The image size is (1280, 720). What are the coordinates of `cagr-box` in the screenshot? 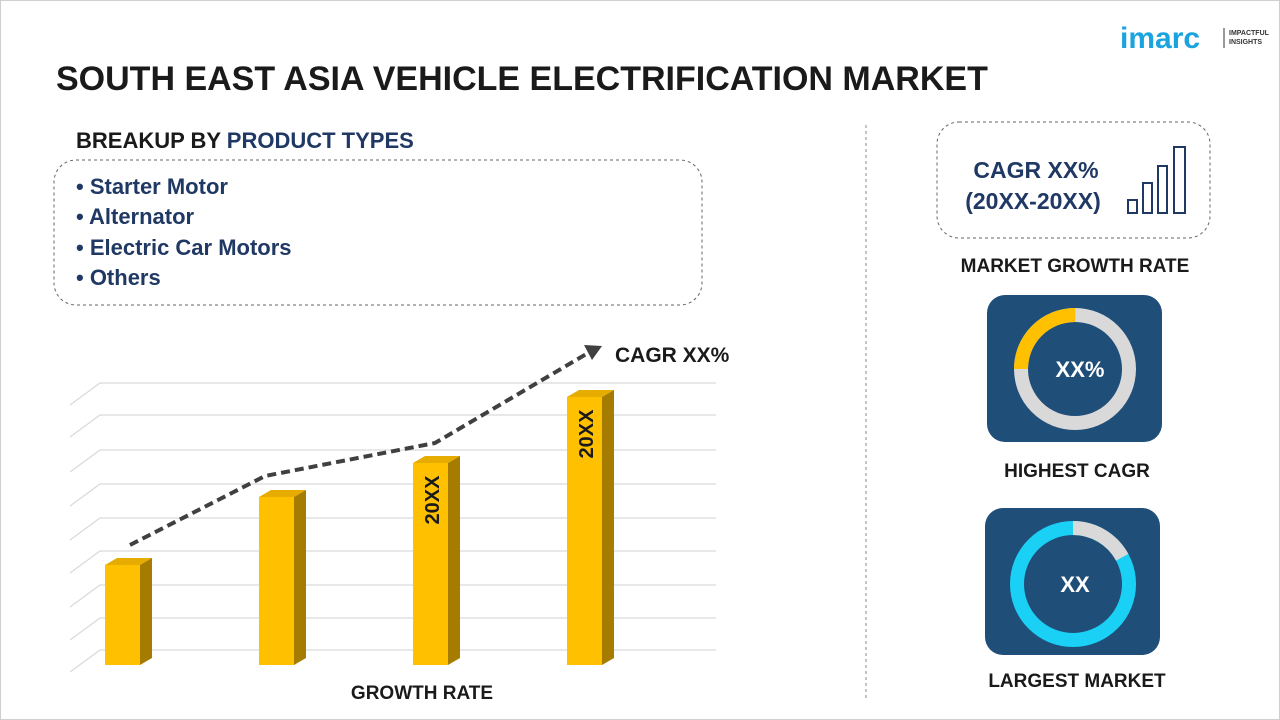 It's located at (1073, 180).